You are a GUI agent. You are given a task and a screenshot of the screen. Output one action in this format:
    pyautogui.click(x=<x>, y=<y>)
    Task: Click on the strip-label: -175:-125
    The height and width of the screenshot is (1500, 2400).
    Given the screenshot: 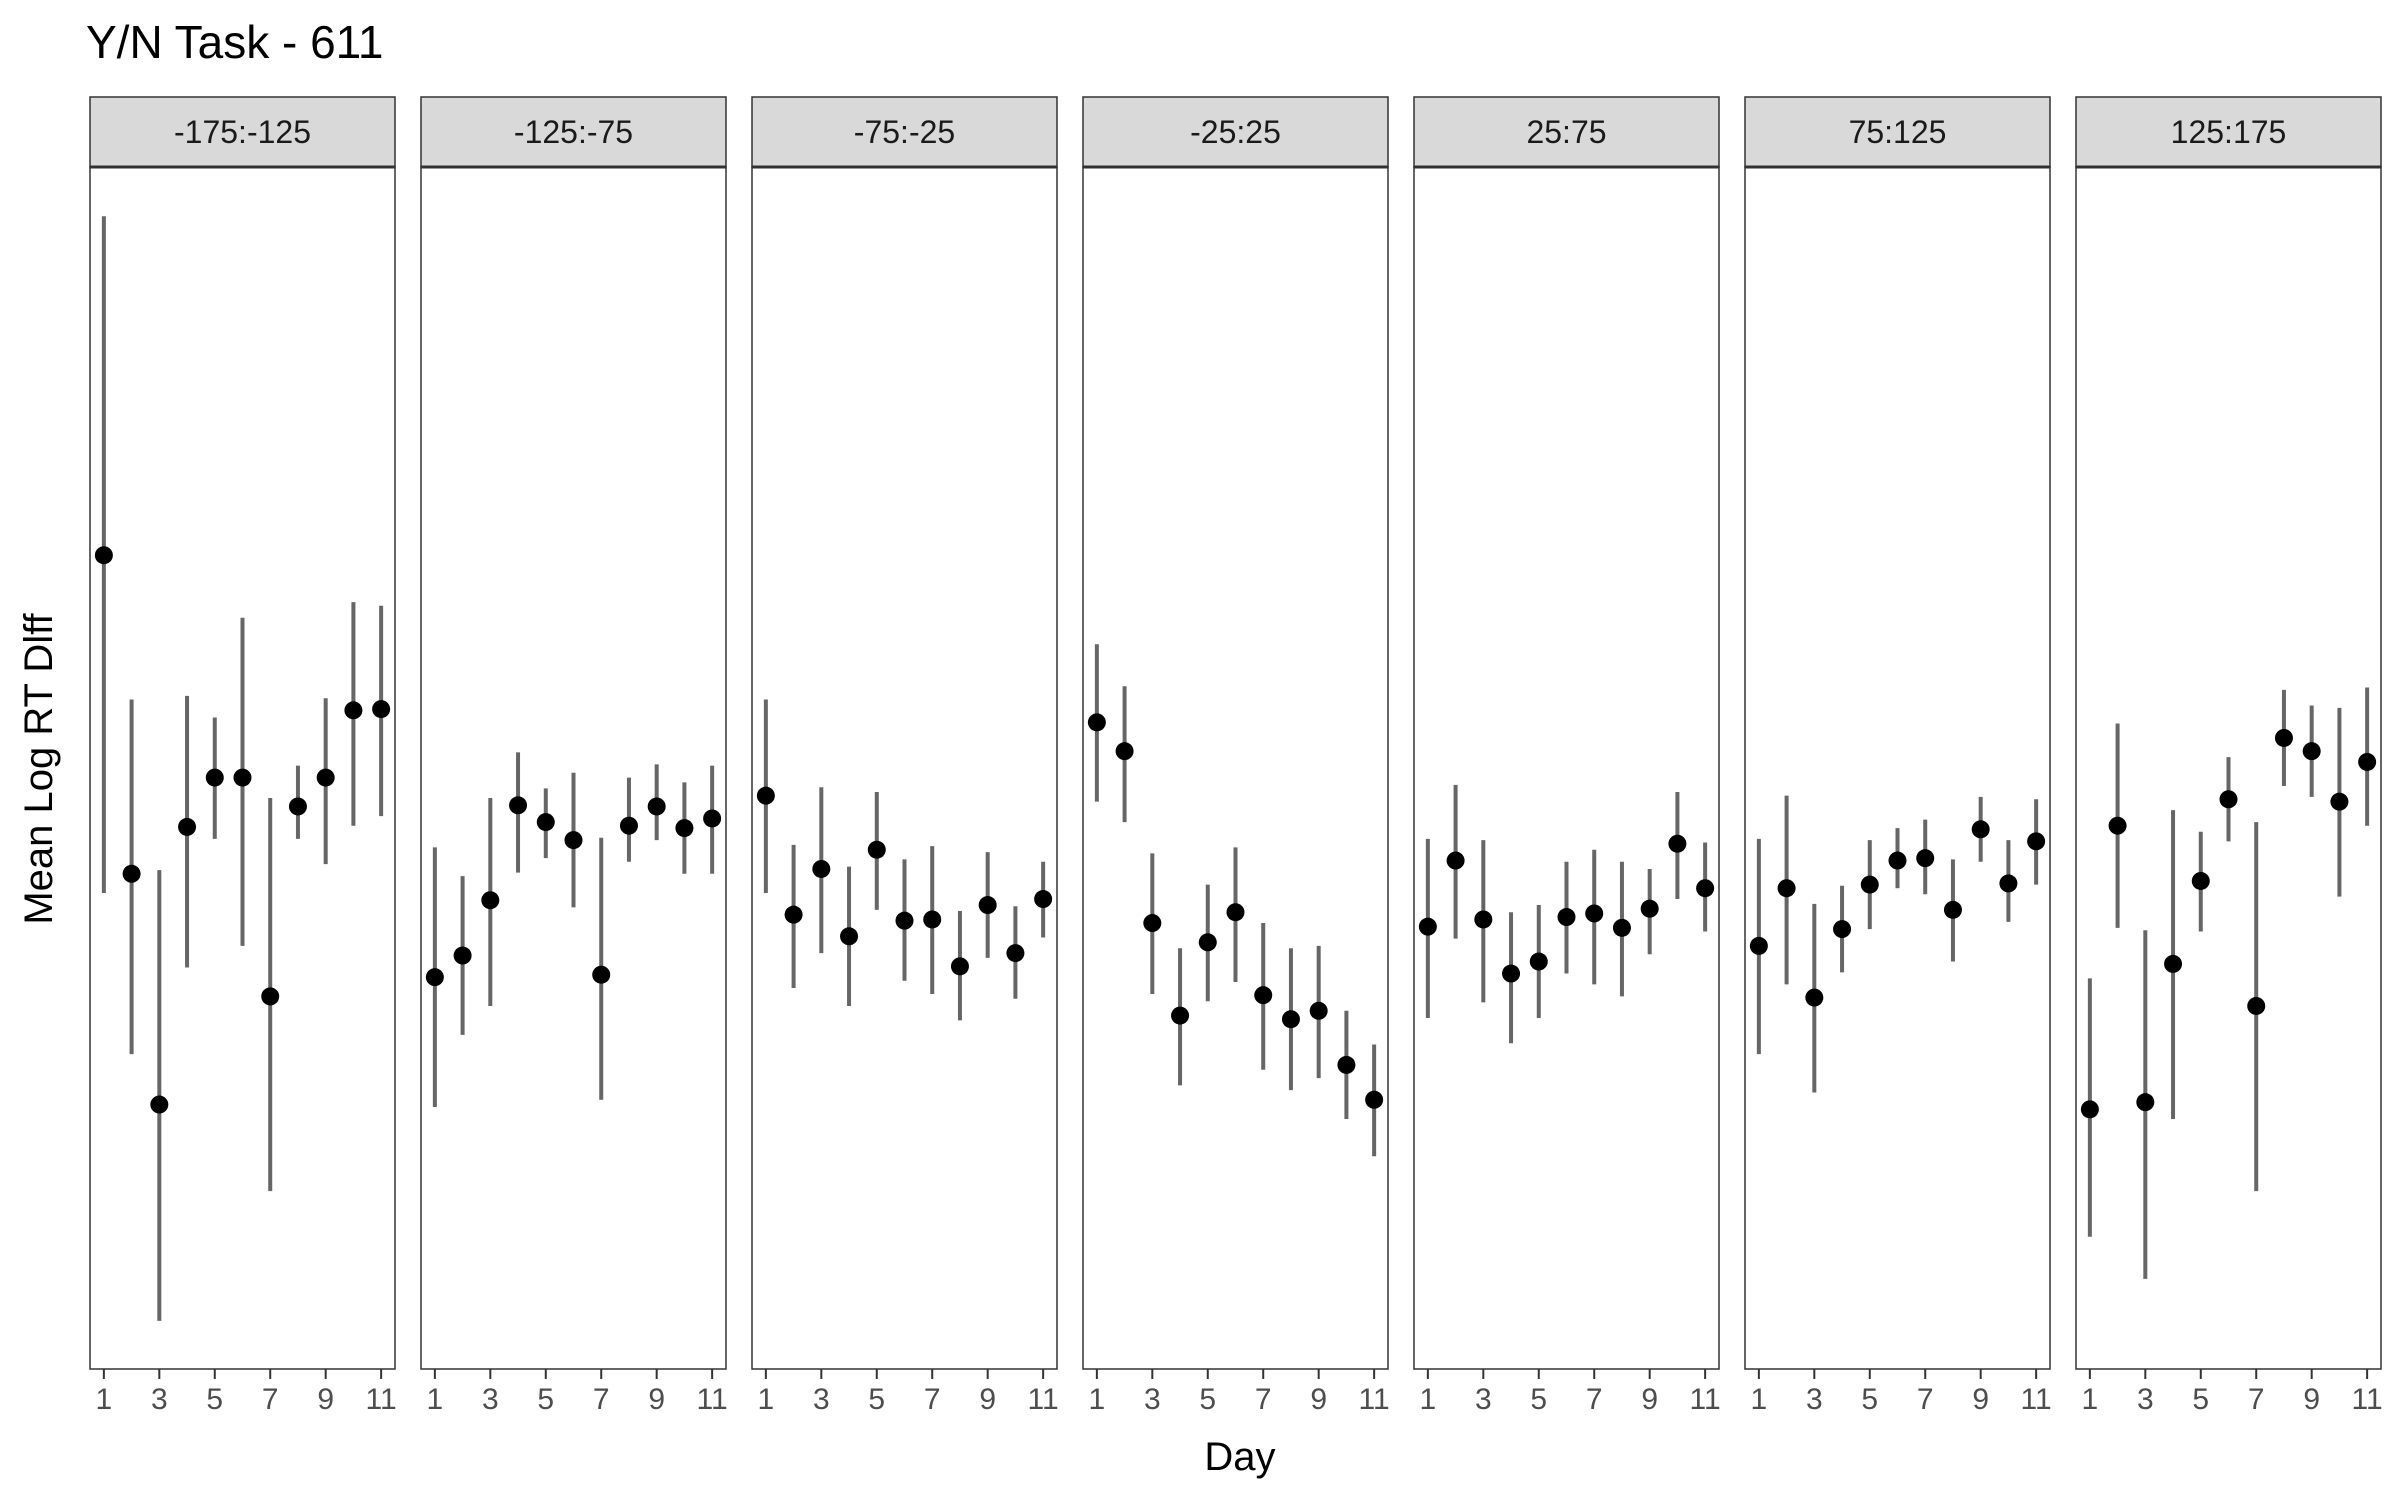 What is the action you would take?
    pyautogui.click(x=242, y=132)
    